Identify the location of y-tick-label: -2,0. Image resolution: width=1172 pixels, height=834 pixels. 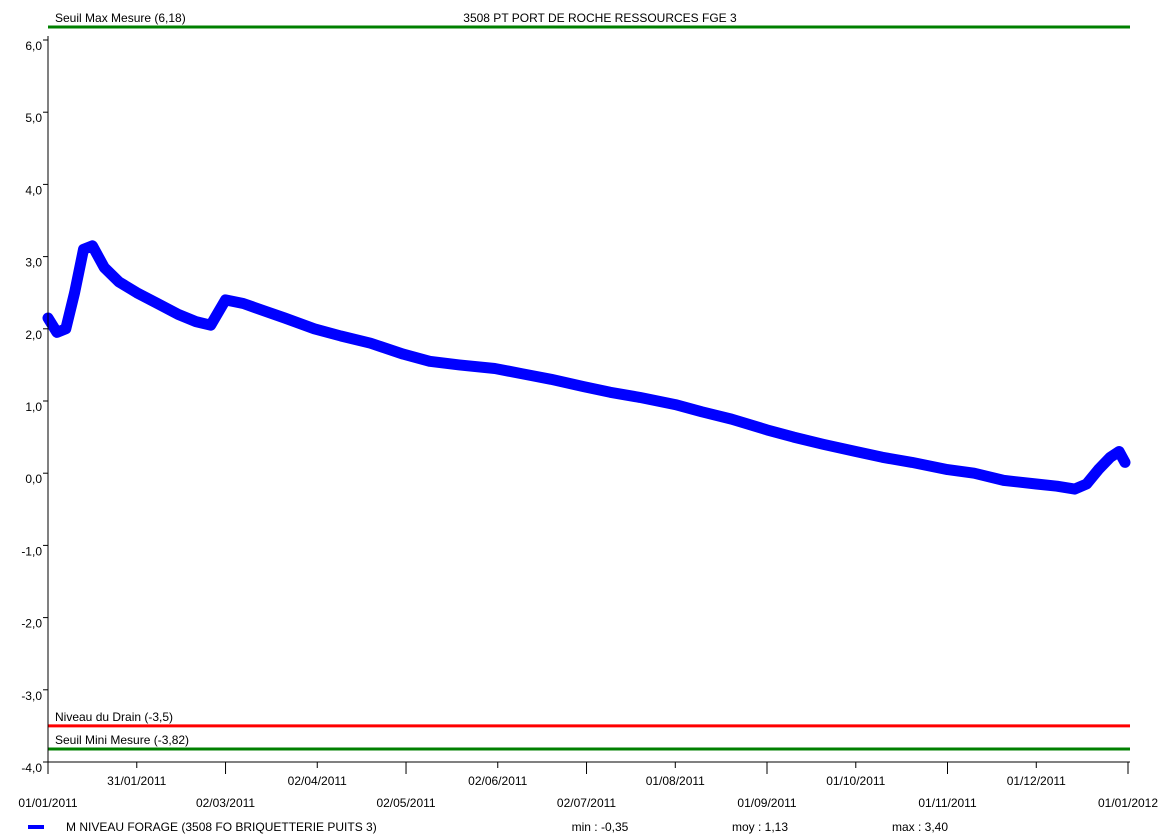
(31, 624).